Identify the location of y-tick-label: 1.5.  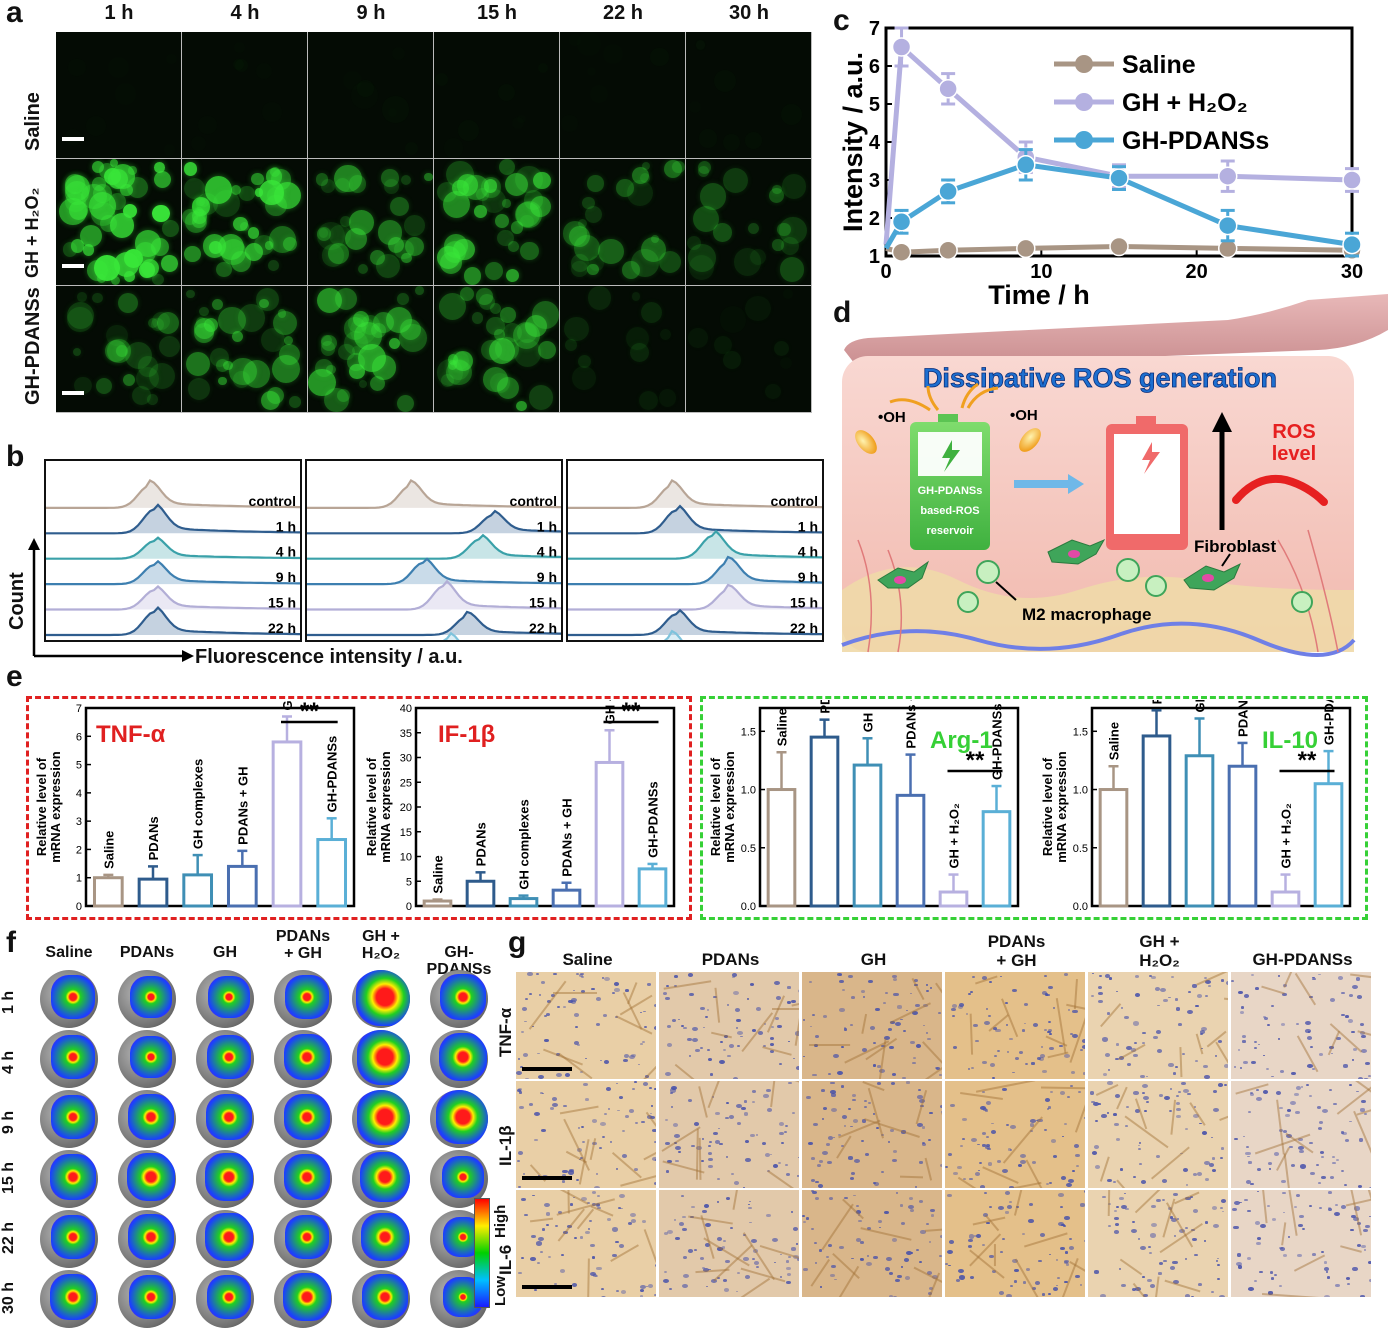
(748, 732).